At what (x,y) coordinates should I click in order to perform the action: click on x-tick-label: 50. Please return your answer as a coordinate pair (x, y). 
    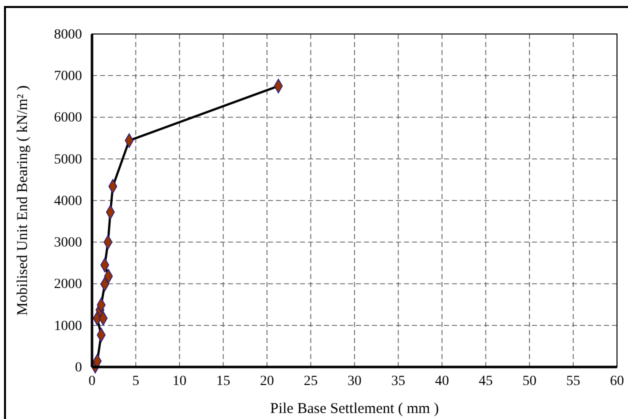
    Looking at the image, I should click on (529, 381).